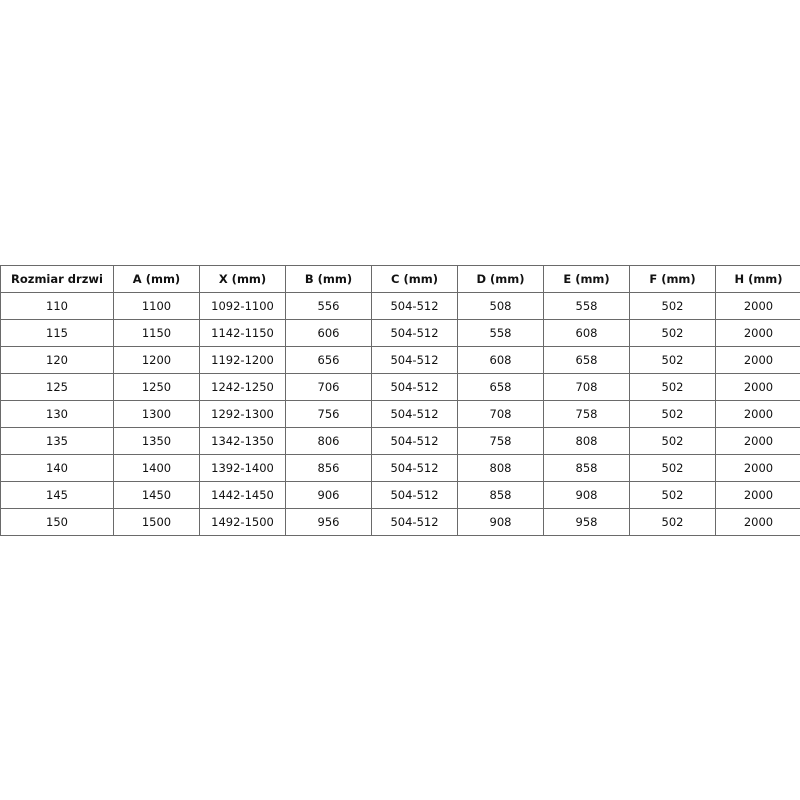 This screenshot has width=800, height=800. Describe the element at coordinates (328, 387) in the screenshot. I see `table-cell: 706` at that location.